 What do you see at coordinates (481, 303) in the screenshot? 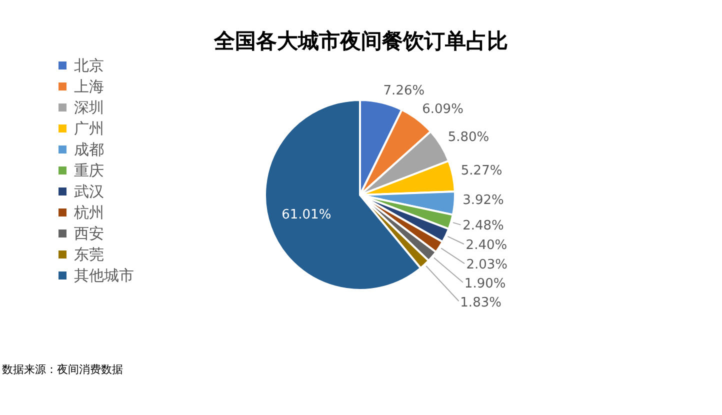
I see `data-label: 1.83%` at bounding box center [481, 303].